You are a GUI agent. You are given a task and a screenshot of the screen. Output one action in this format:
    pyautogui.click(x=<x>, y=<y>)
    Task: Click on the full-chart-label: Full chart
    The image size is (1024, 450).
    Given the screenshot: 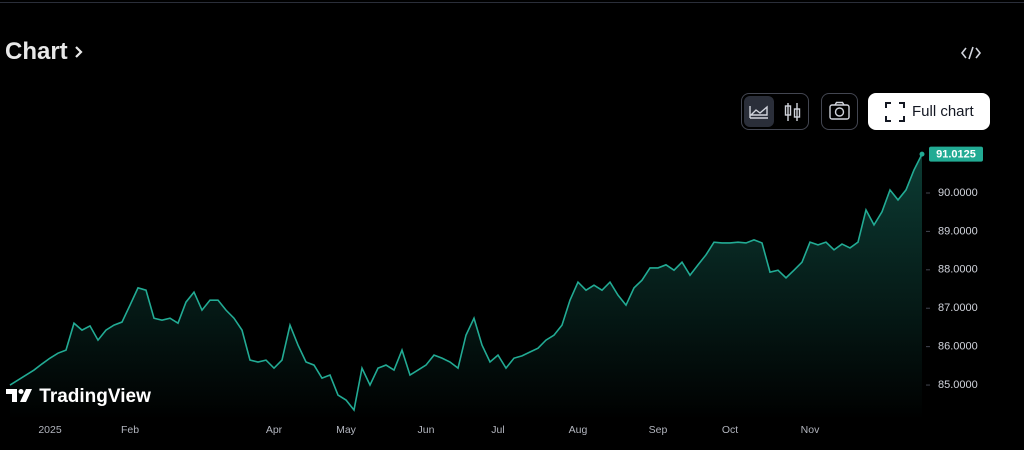 What is the action you would take?
    pyautogui.click(x=943, y=111)
    